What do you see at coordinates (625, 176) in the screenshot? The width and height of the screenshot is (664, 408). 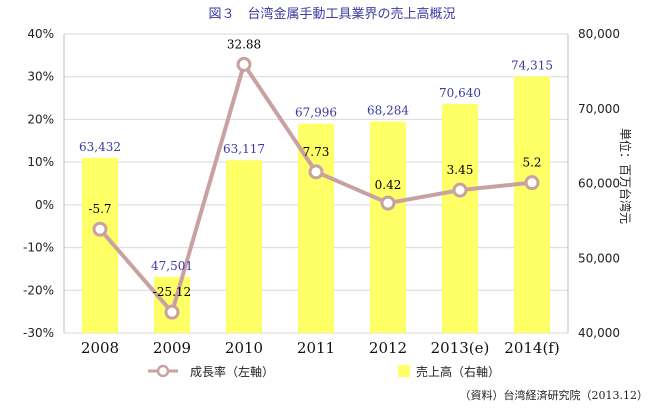 I see `unit-label: 単位：百万台湾元` at bounding box center [625, 176].